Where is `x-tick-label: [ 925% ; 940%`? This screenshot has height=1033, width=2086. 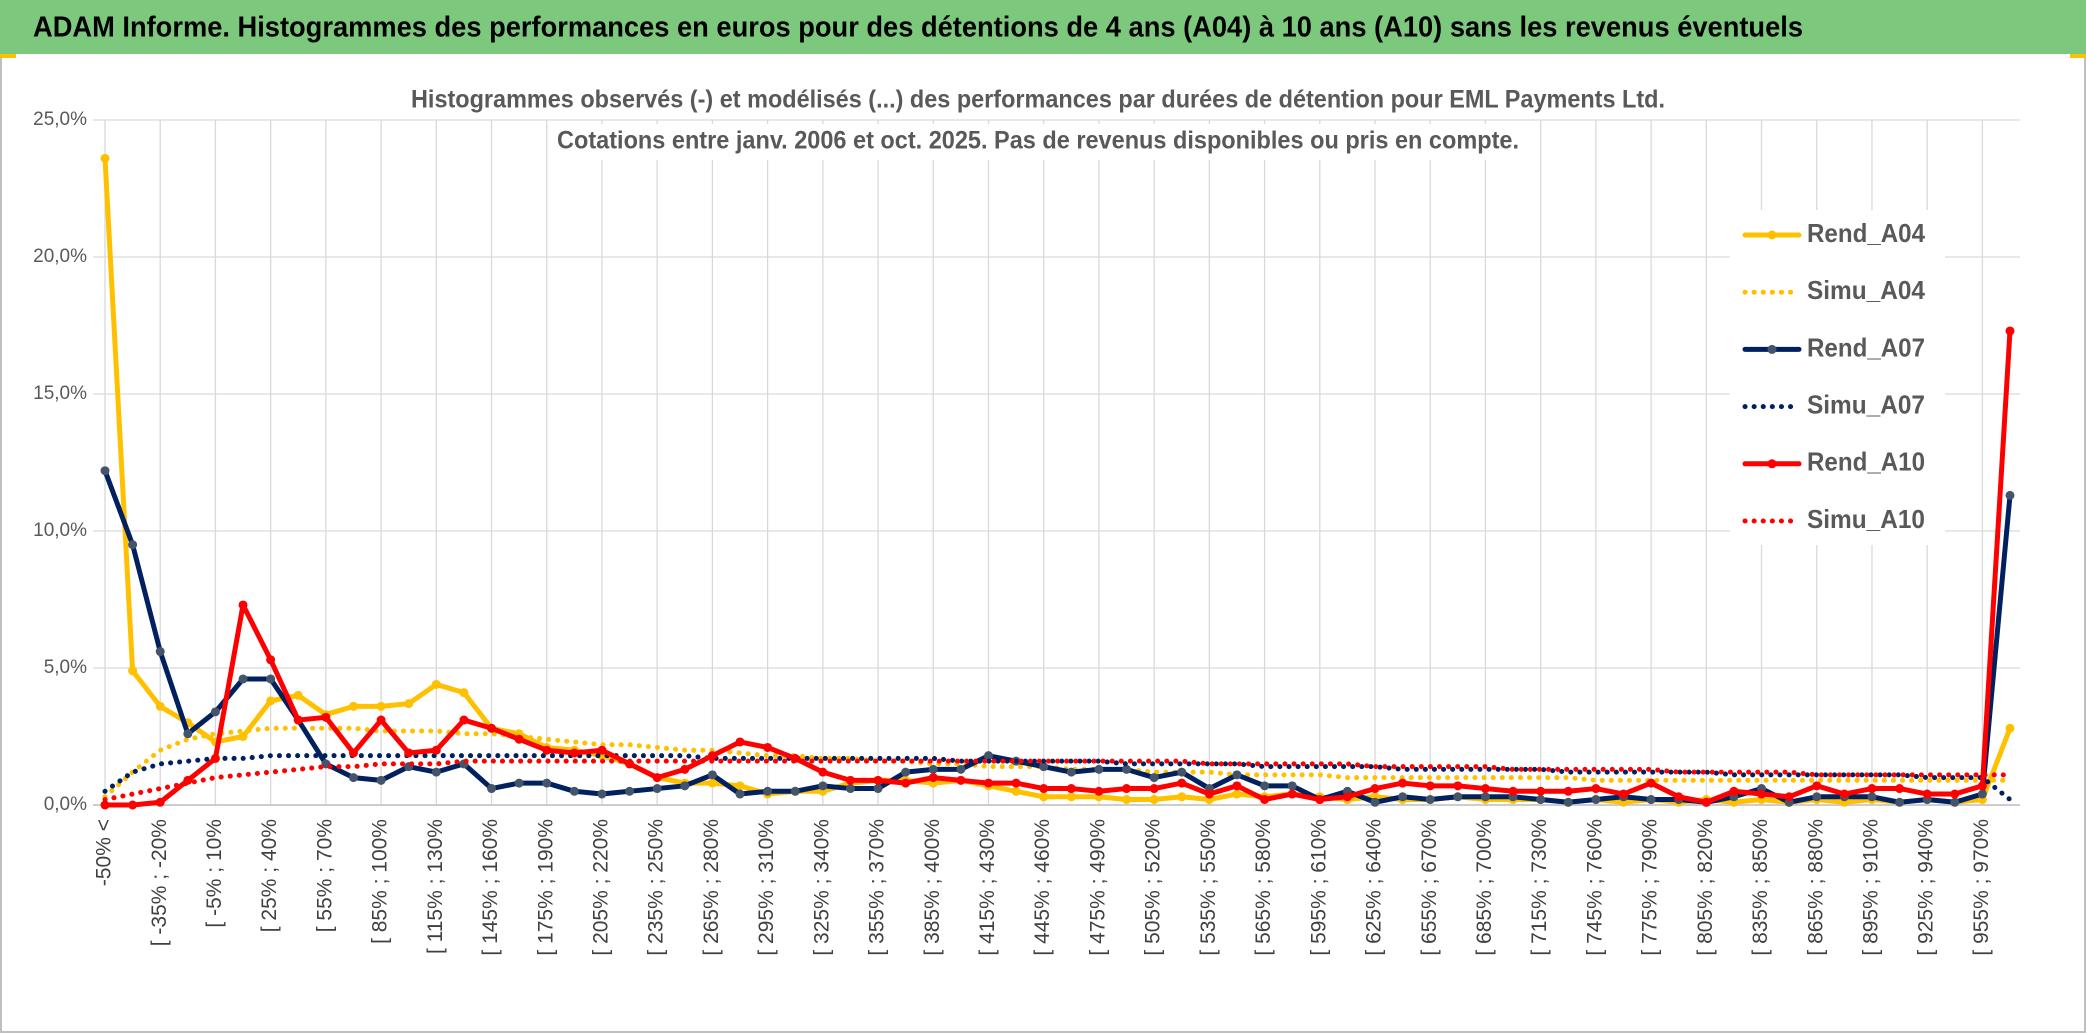
x-tick-label: [ 925% ; 940% is located at coordinates (1926, 887).